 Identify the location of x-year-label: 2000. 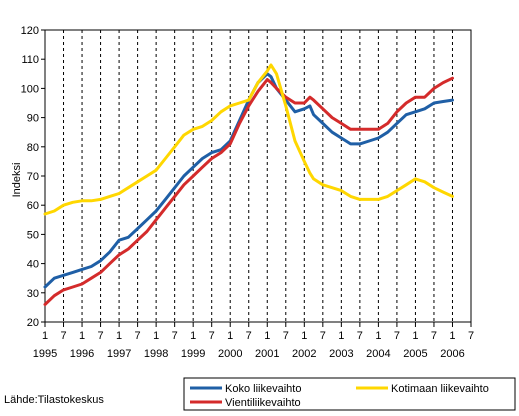
(230, 354).